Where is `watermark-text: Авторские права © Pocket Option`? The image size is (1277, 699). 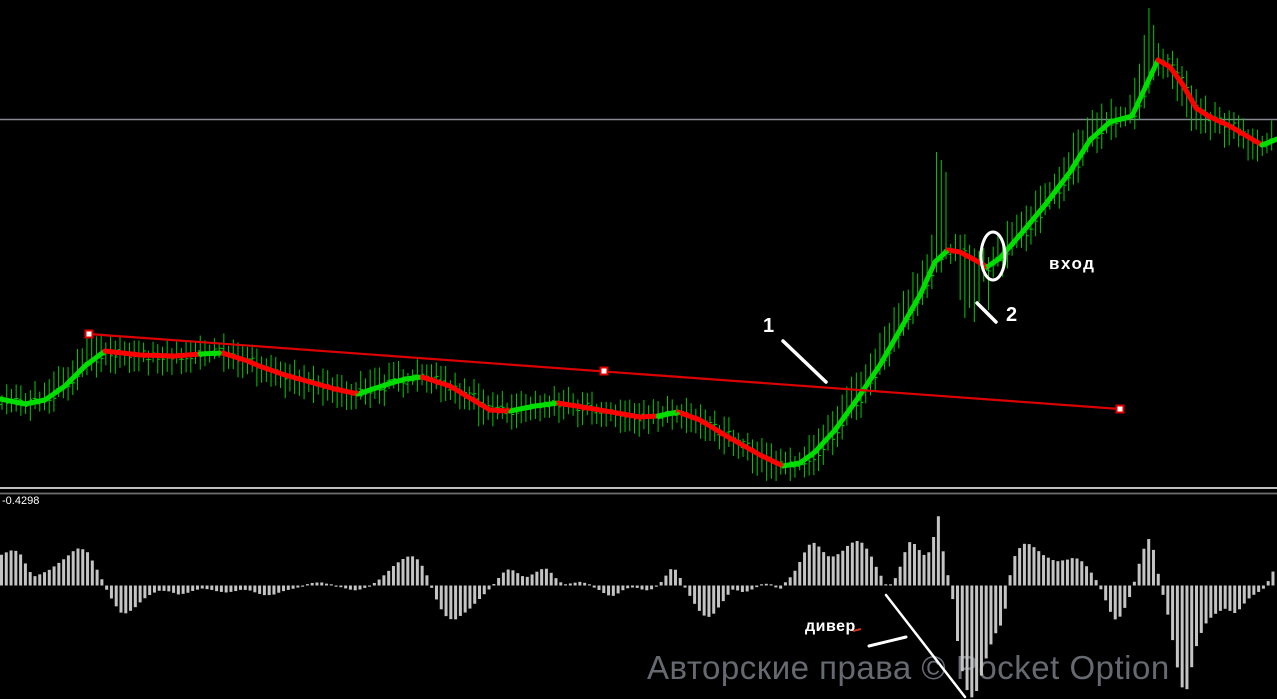
watermark-text: Авторские права © Pocket Option is located at coordinates (908, 667).